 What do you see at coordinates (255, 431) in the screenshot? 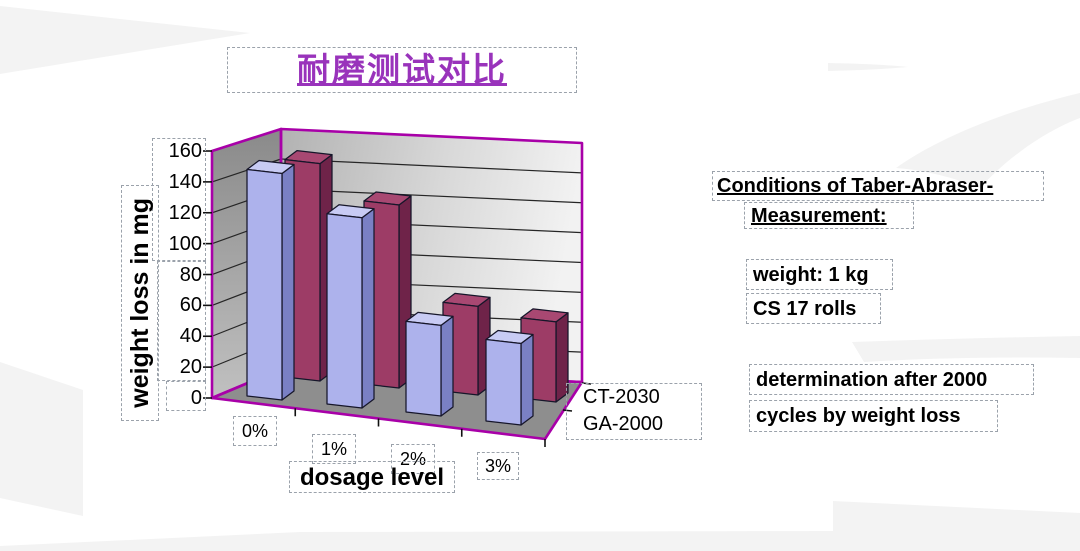
I see `category-label-0: 0%` at bounding box center [255, 431].